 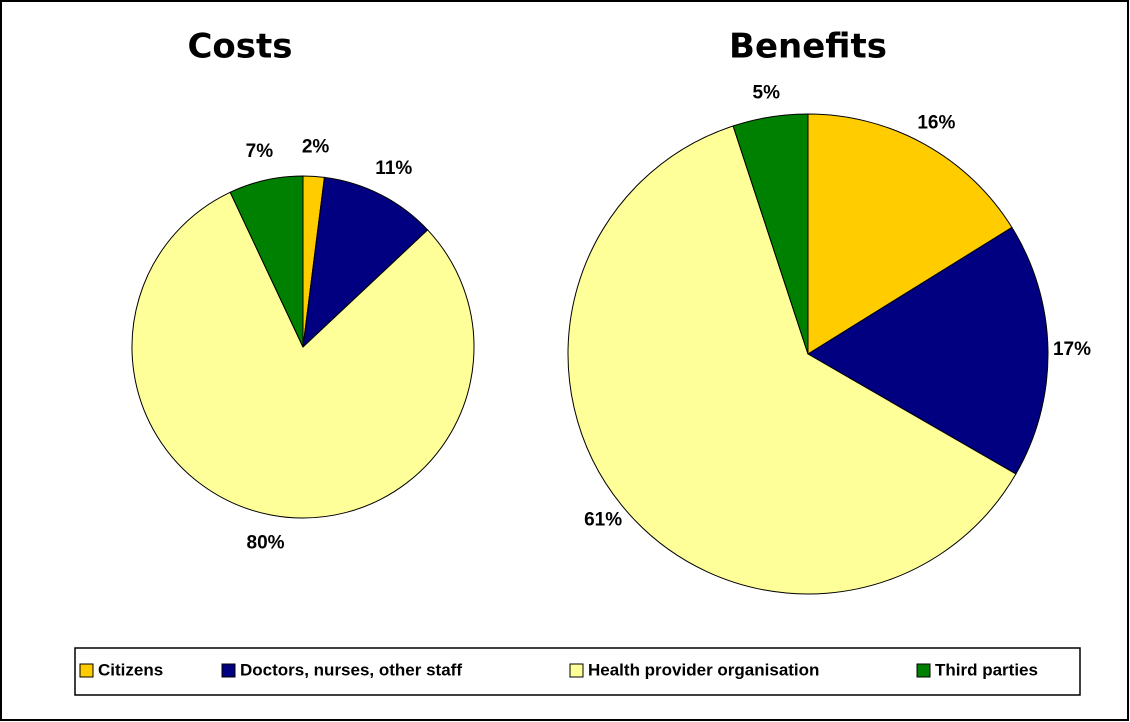 I want to click on chart-title: Benefits, so click(x=808, y=47).